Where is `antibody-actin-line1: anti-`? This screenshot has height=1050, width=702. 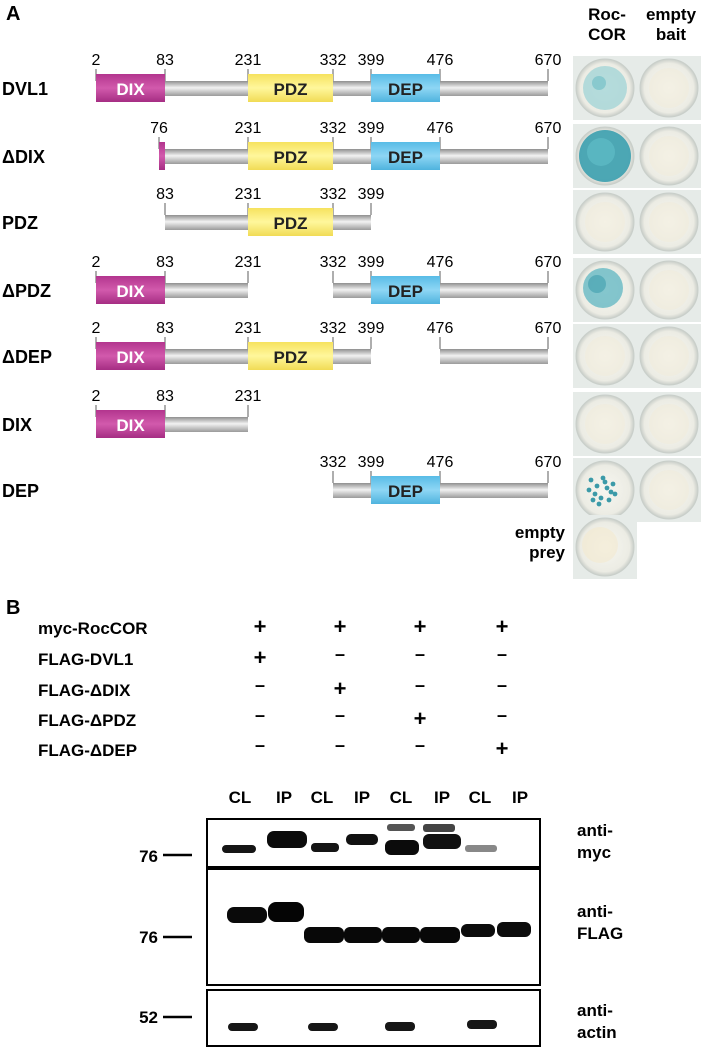
antibody-actin-line1: anti- is located at coordinates (595, 1010).